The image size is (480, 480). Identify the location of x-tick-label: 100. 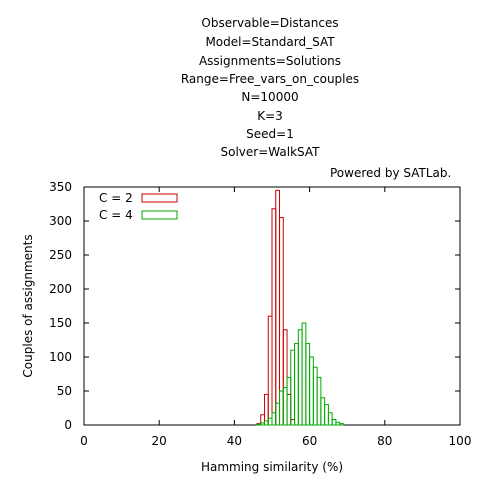
(460, 441).